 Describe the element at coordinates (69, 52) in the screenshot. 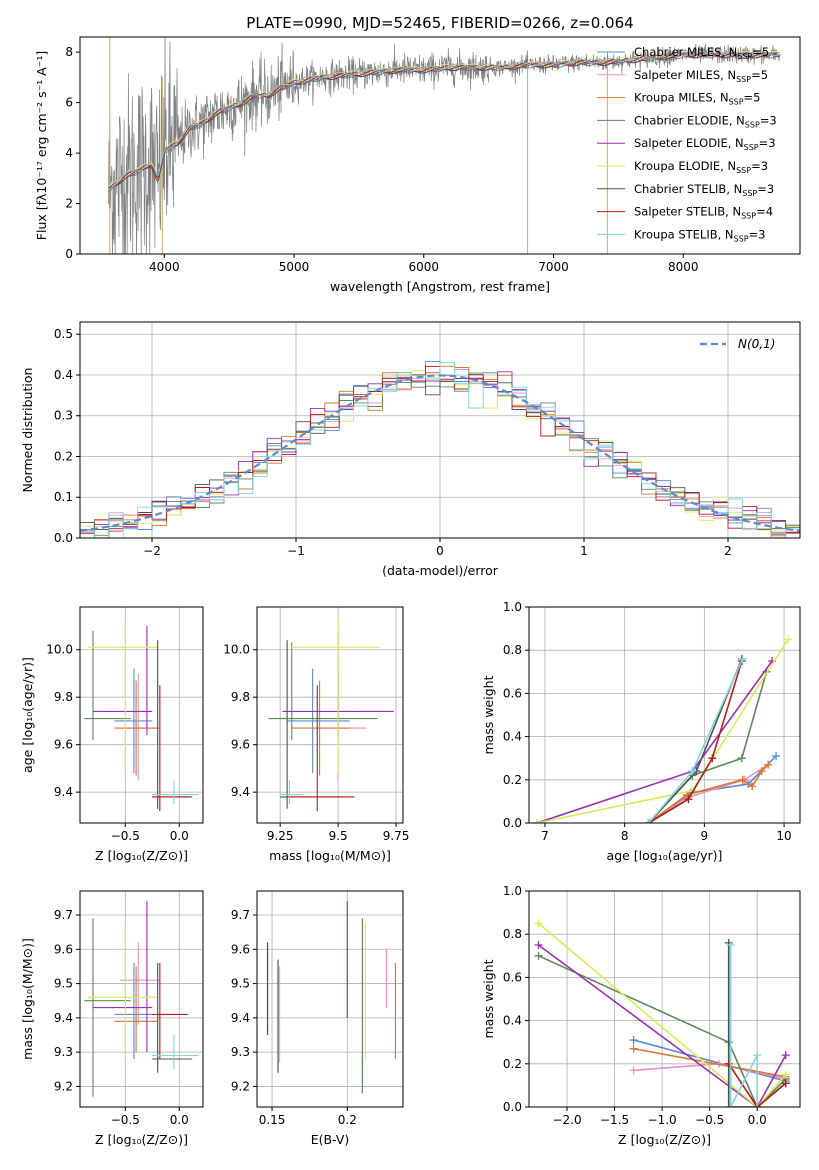

I see `y-tick-label: 8` at that location.